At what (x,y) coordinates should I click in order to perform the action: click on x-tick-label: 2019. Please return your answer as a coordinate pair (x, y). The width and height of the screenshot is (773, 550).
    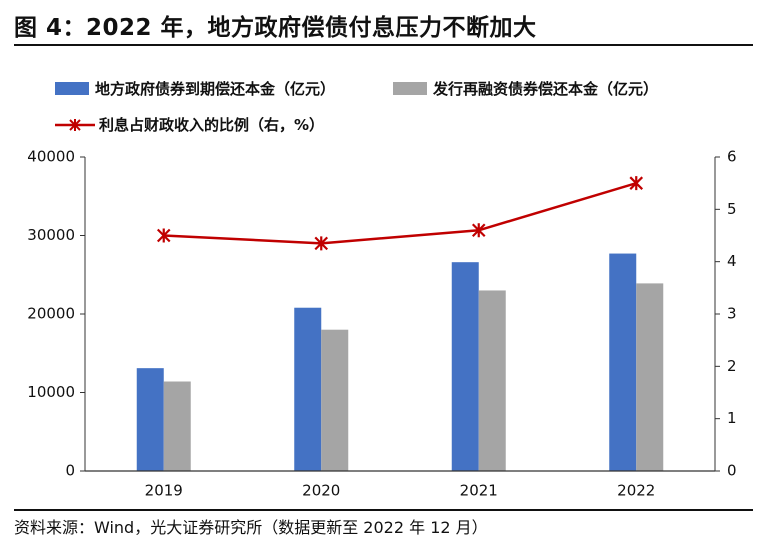
    Looking at the image, I should click on (164, 491).